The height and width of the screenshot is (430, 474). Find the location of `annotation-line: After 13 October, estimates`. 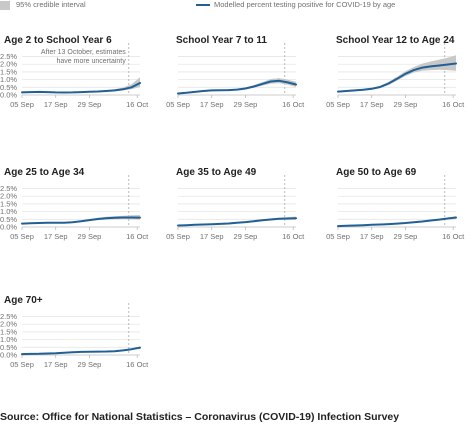

annotation-line: After 13 October, estimates is located at coordinates (83, 52).